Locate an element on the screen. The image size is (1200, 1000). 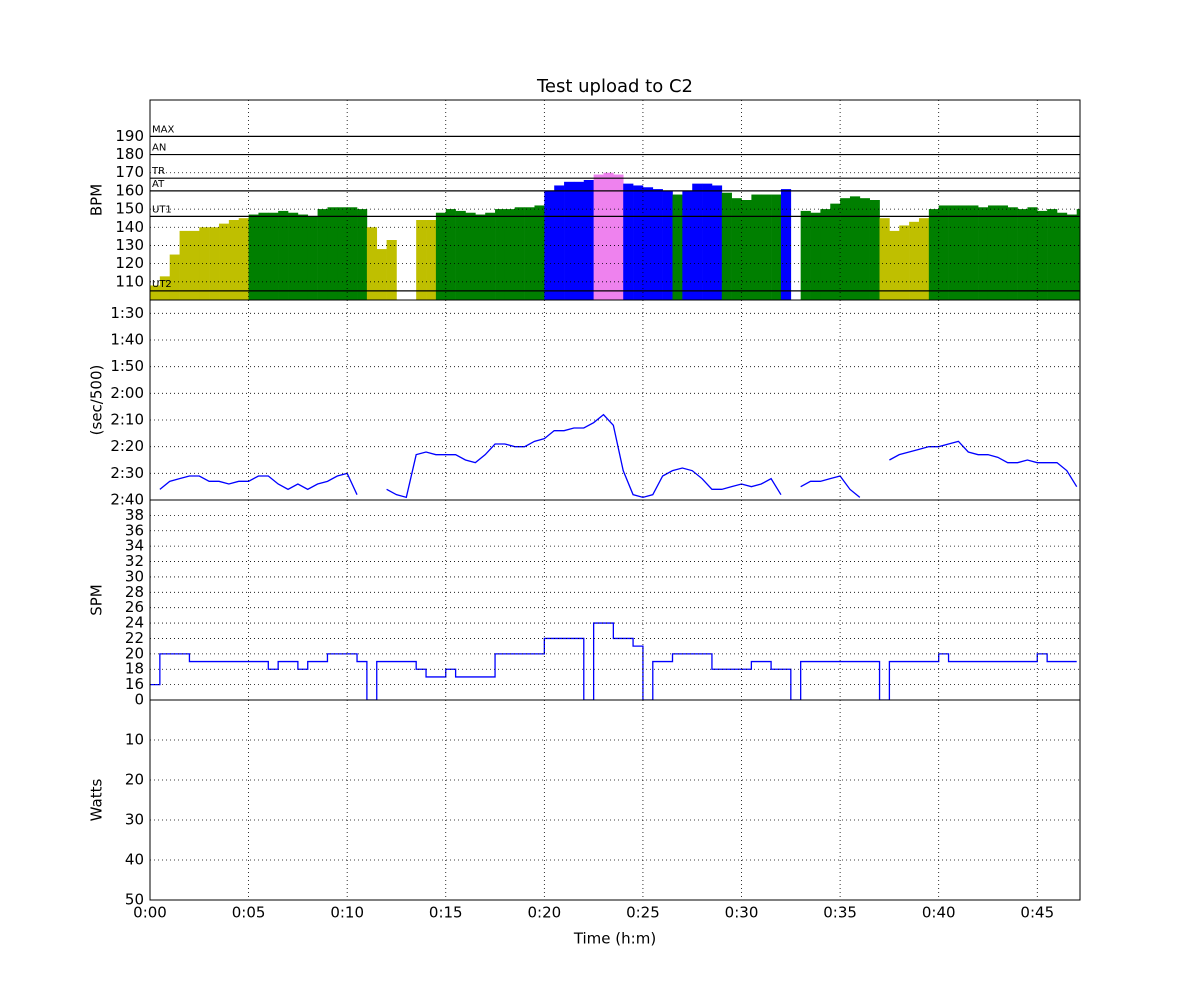
y-tick-label: 1:30 is located at coordinates (127, 313).